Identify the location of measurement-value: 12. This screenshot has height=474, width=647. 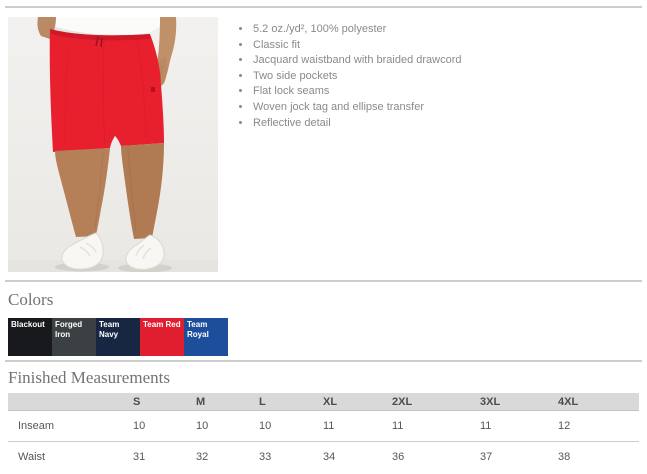
(564, 426).